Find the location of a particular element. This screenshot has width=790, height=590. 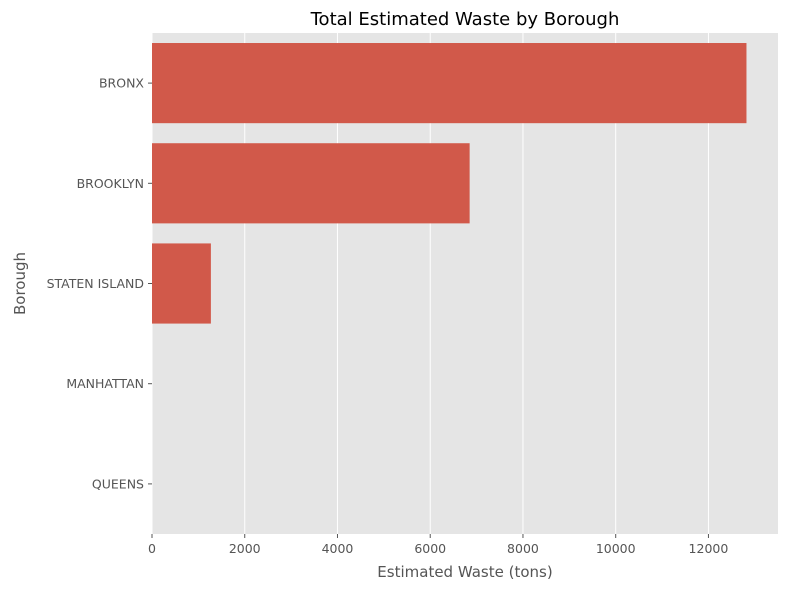

y-tick-label: BROOKLYN is located at coordinates (110, 183).